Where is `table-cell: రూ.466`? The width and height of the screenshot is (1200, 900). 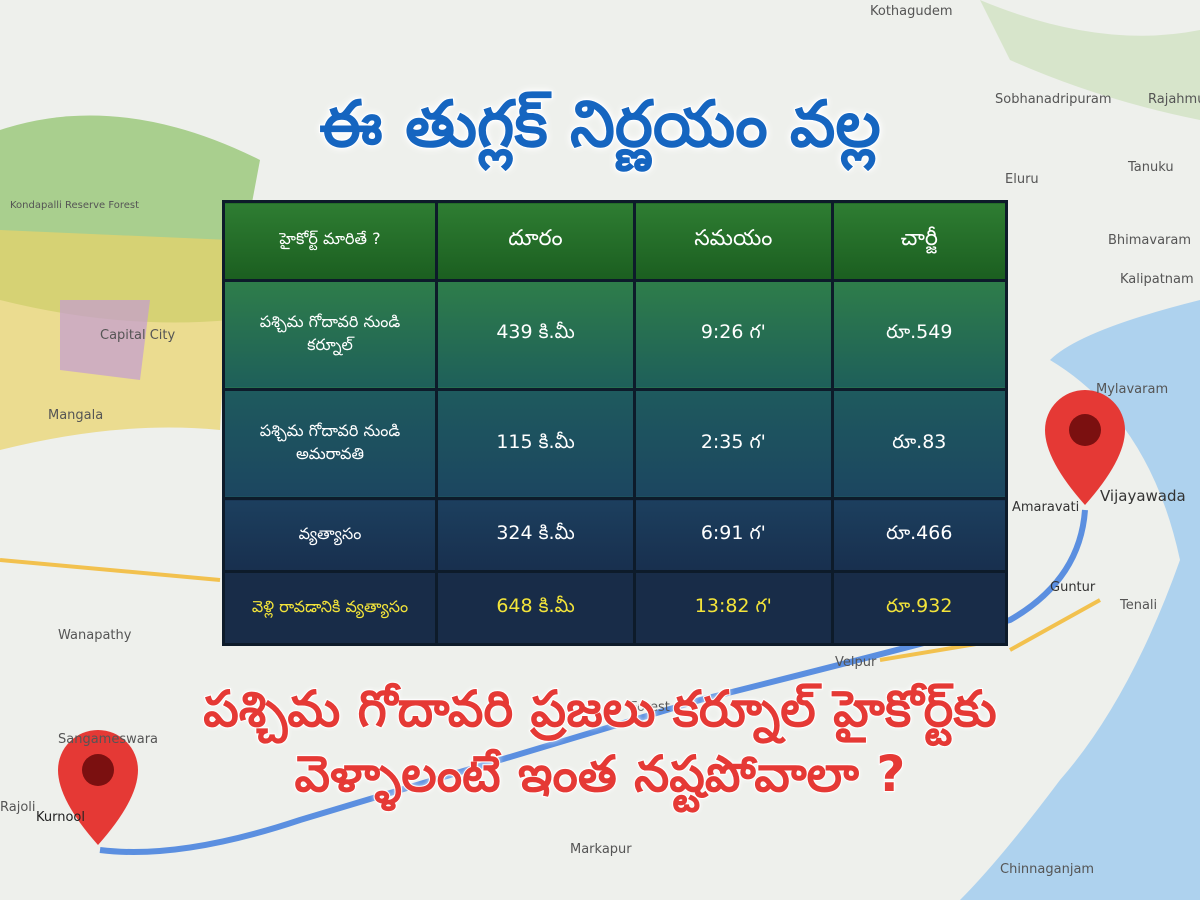 table-cell: రూ.466 is located at coordinates (919, 535).